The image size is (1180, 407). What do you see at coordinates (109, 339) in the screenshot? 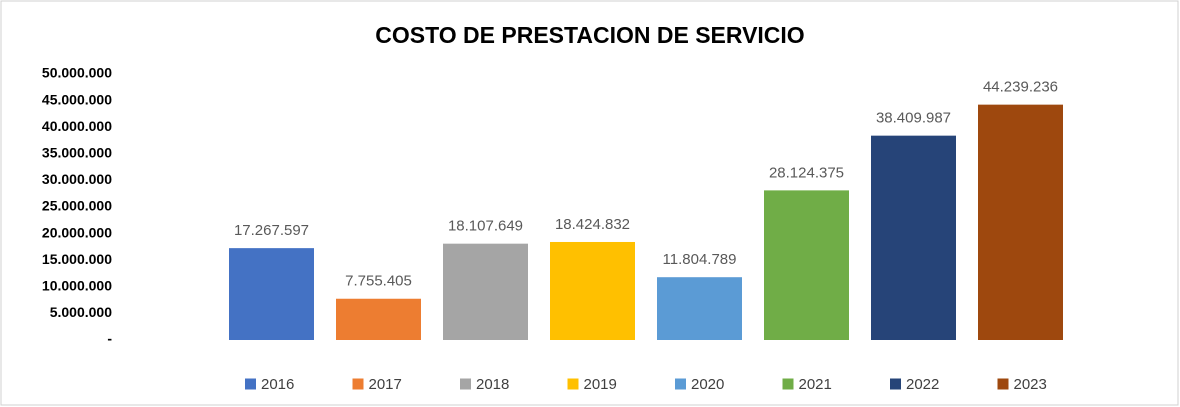
I see `y-tick-label: -` at bounding box center [109, 339].